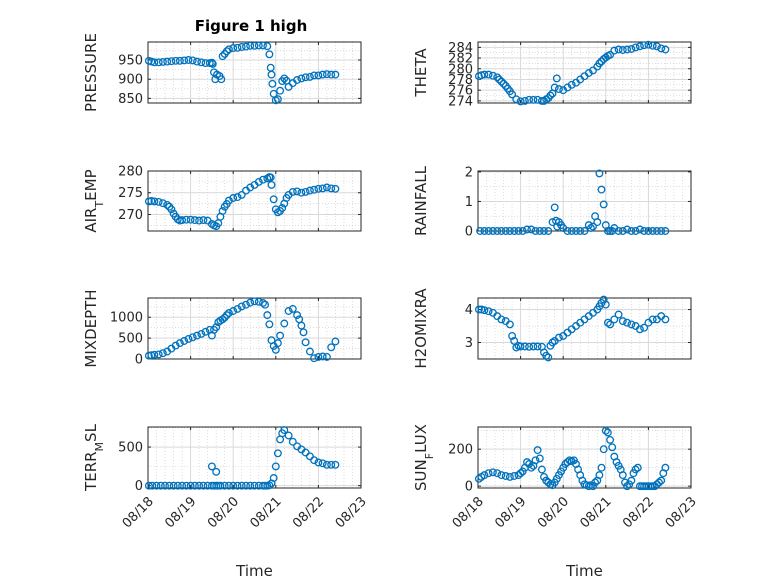  Describe the element at coordinates (130, 215) in the screenshot. I see `y-tick-label: 270` at that location.